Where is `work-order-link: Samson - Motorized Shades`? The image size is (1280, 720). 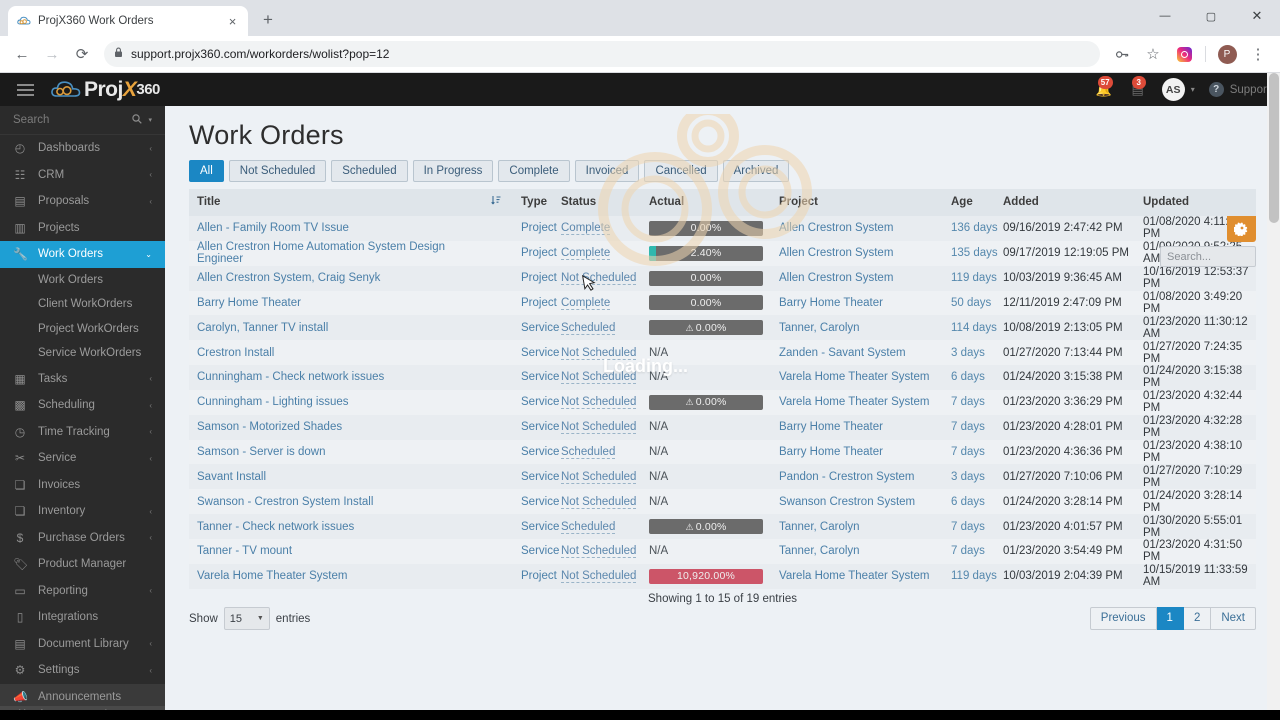 work-order-link: Samson - Motorized Shades is located at coordinates (270, 427).